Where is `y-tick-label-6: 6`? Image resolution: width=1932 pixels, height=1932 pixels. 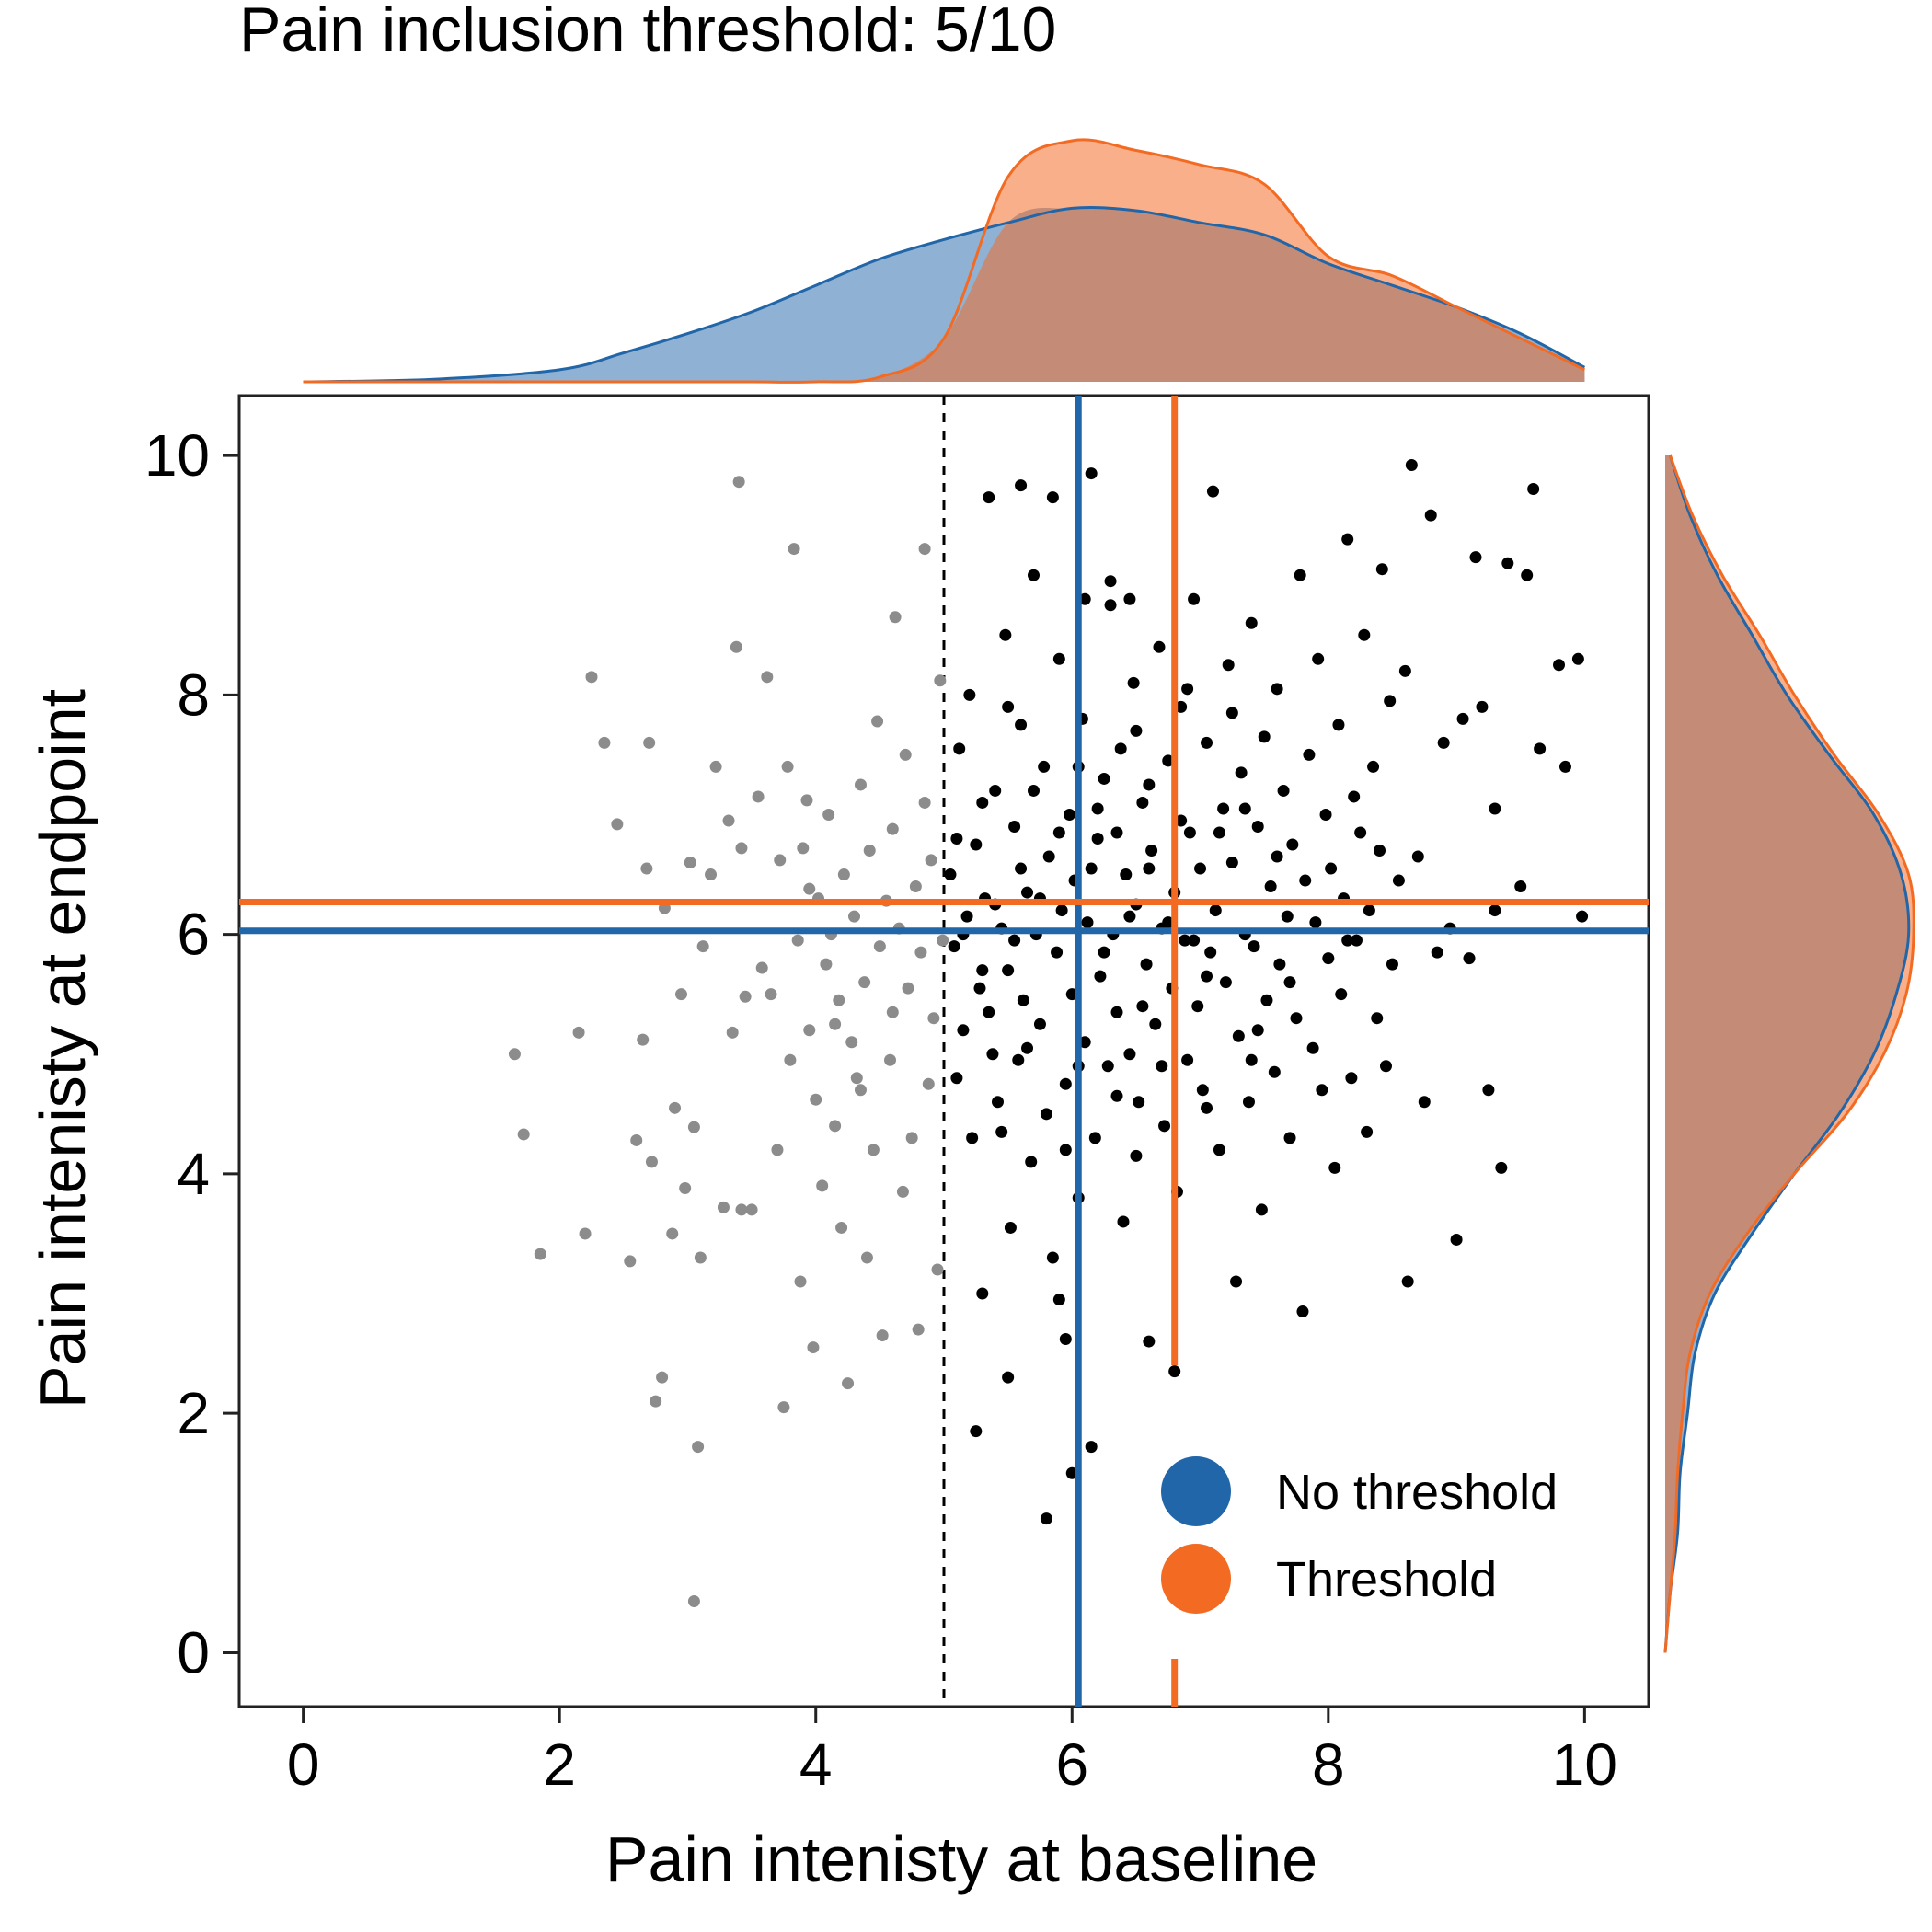
y-tick-label-6: 6 is located at coordinates (193, 935).